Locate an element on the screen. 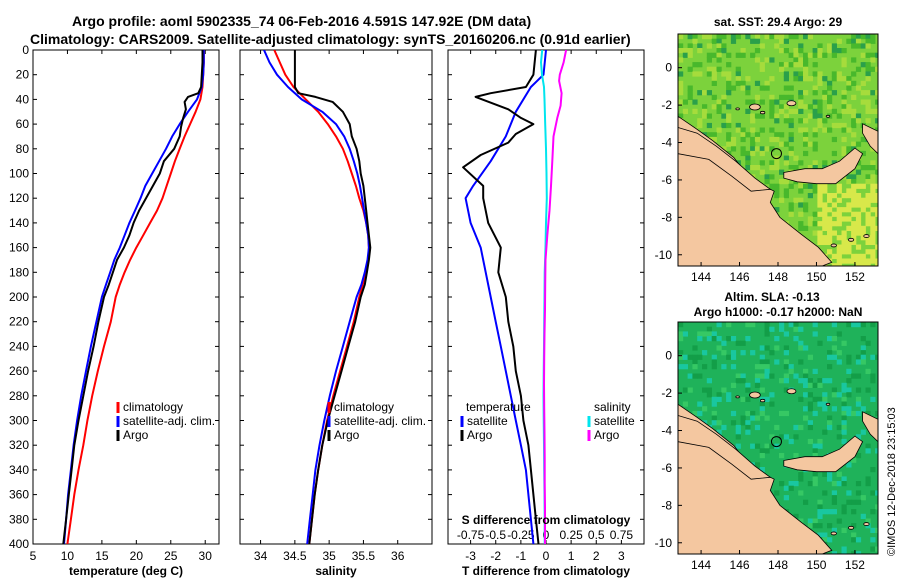  y-tick-label: 40 is located at coordinates (23, 99).